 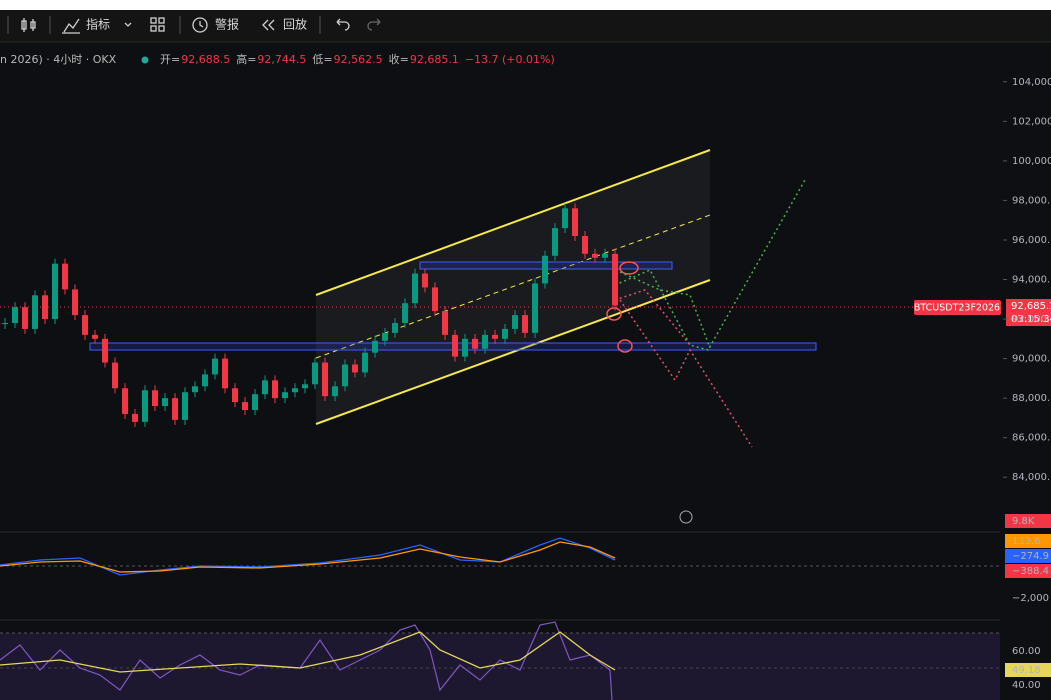 What do you see at coordinates (1031, 161) in the screenshot?
I see `y-tick-label: 100,000.` at bounding box center [1031, 161].